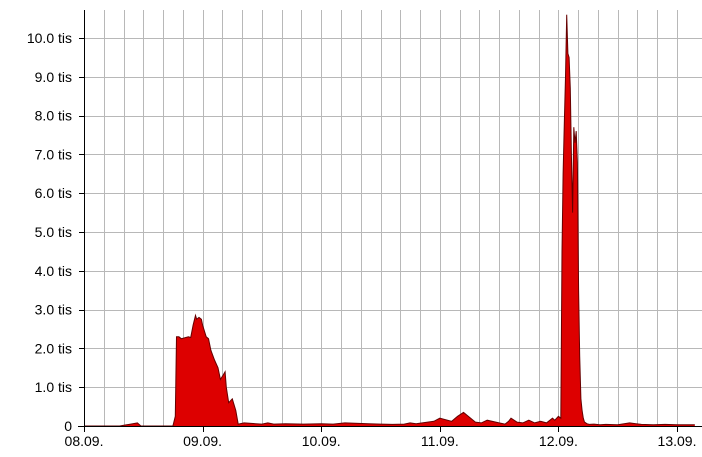 This screenshot has width=702, height=457. I want to click on x-tick-label: 09.09., so click(202, 441).